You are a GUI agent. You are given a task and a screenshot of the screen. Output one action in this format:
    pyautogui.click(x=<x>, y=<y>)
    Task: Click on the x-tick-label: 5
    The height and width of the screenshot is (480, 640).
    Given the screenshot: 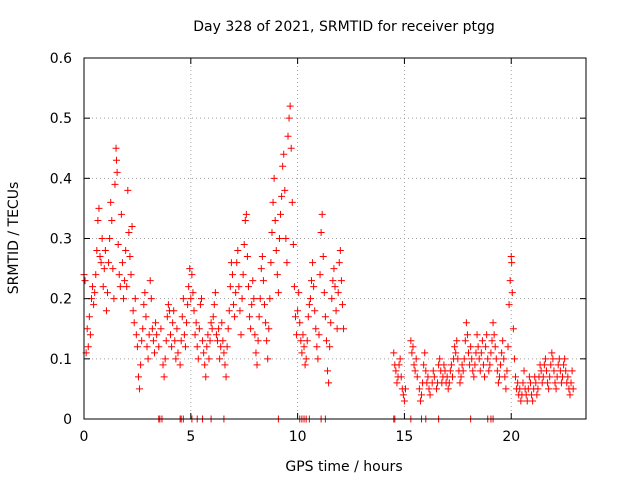 What is the action you would take?
    pyautogui.click(x=190, y=437)
    